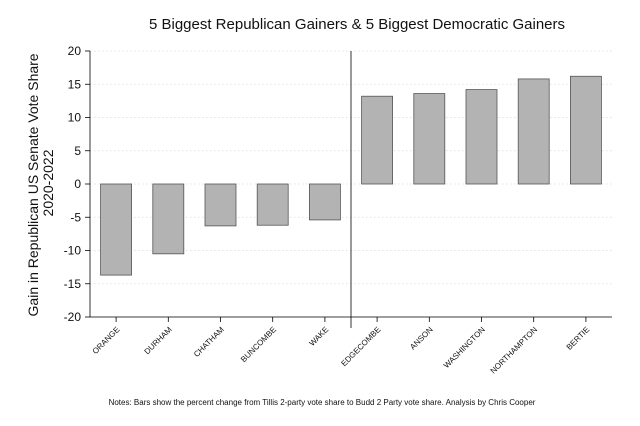  What do you see at coordinates (209, 342) in the screenshot?
I see `x-tick-label-chatham: CHATHAM` at bounding box center [209, 342].